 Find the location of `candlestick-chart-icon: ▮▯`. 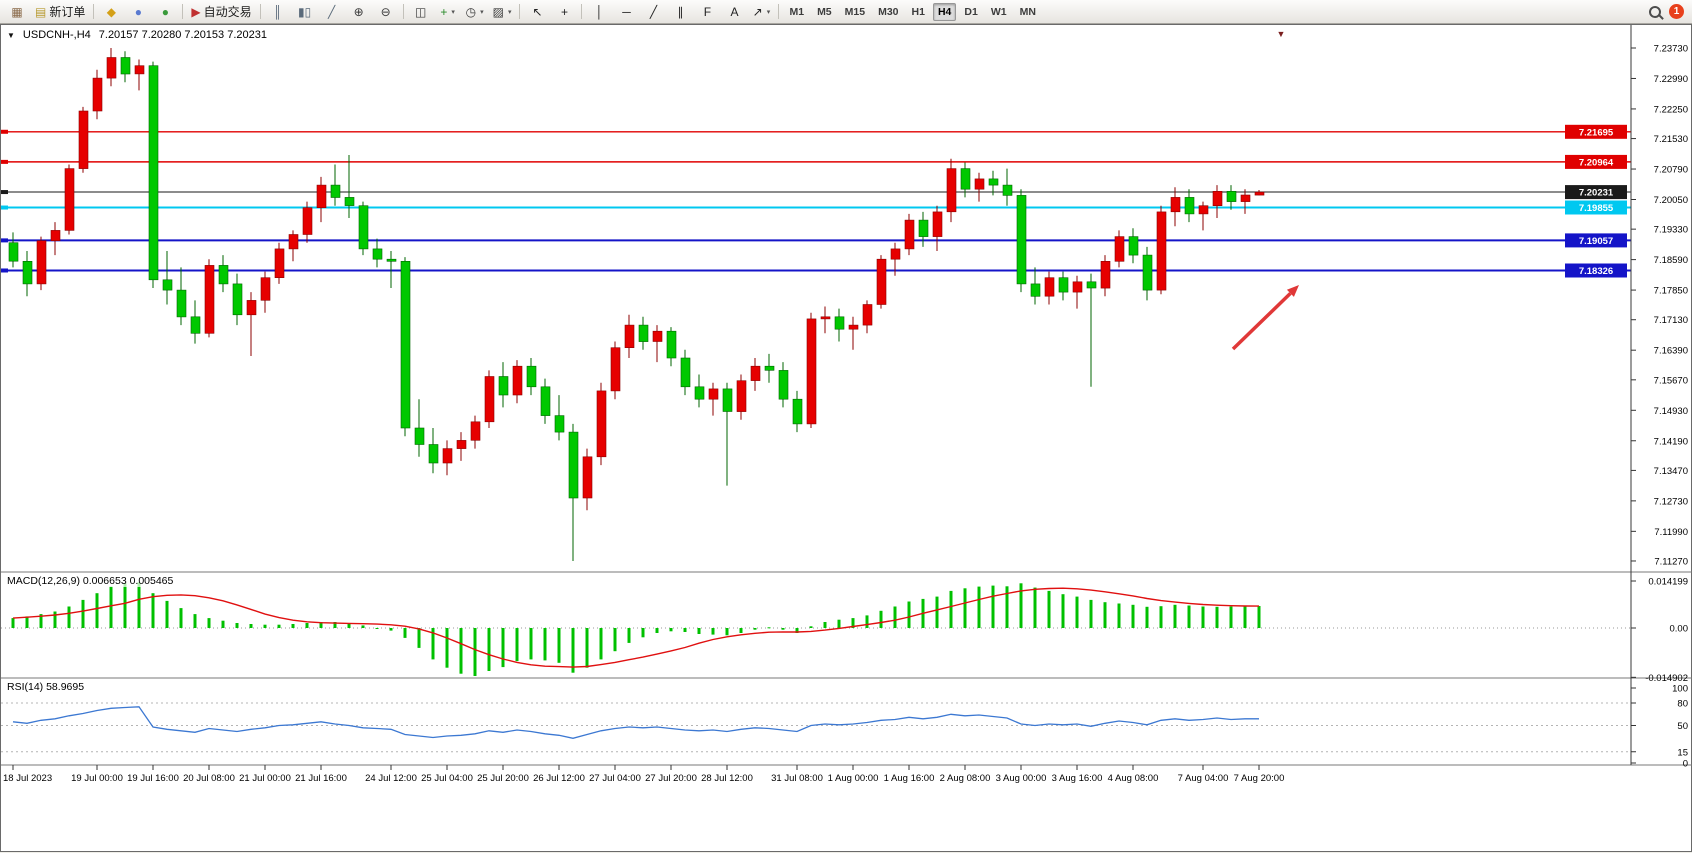

candlestick-chart-icon: ▮▯ is located at coordinates (305, 12).